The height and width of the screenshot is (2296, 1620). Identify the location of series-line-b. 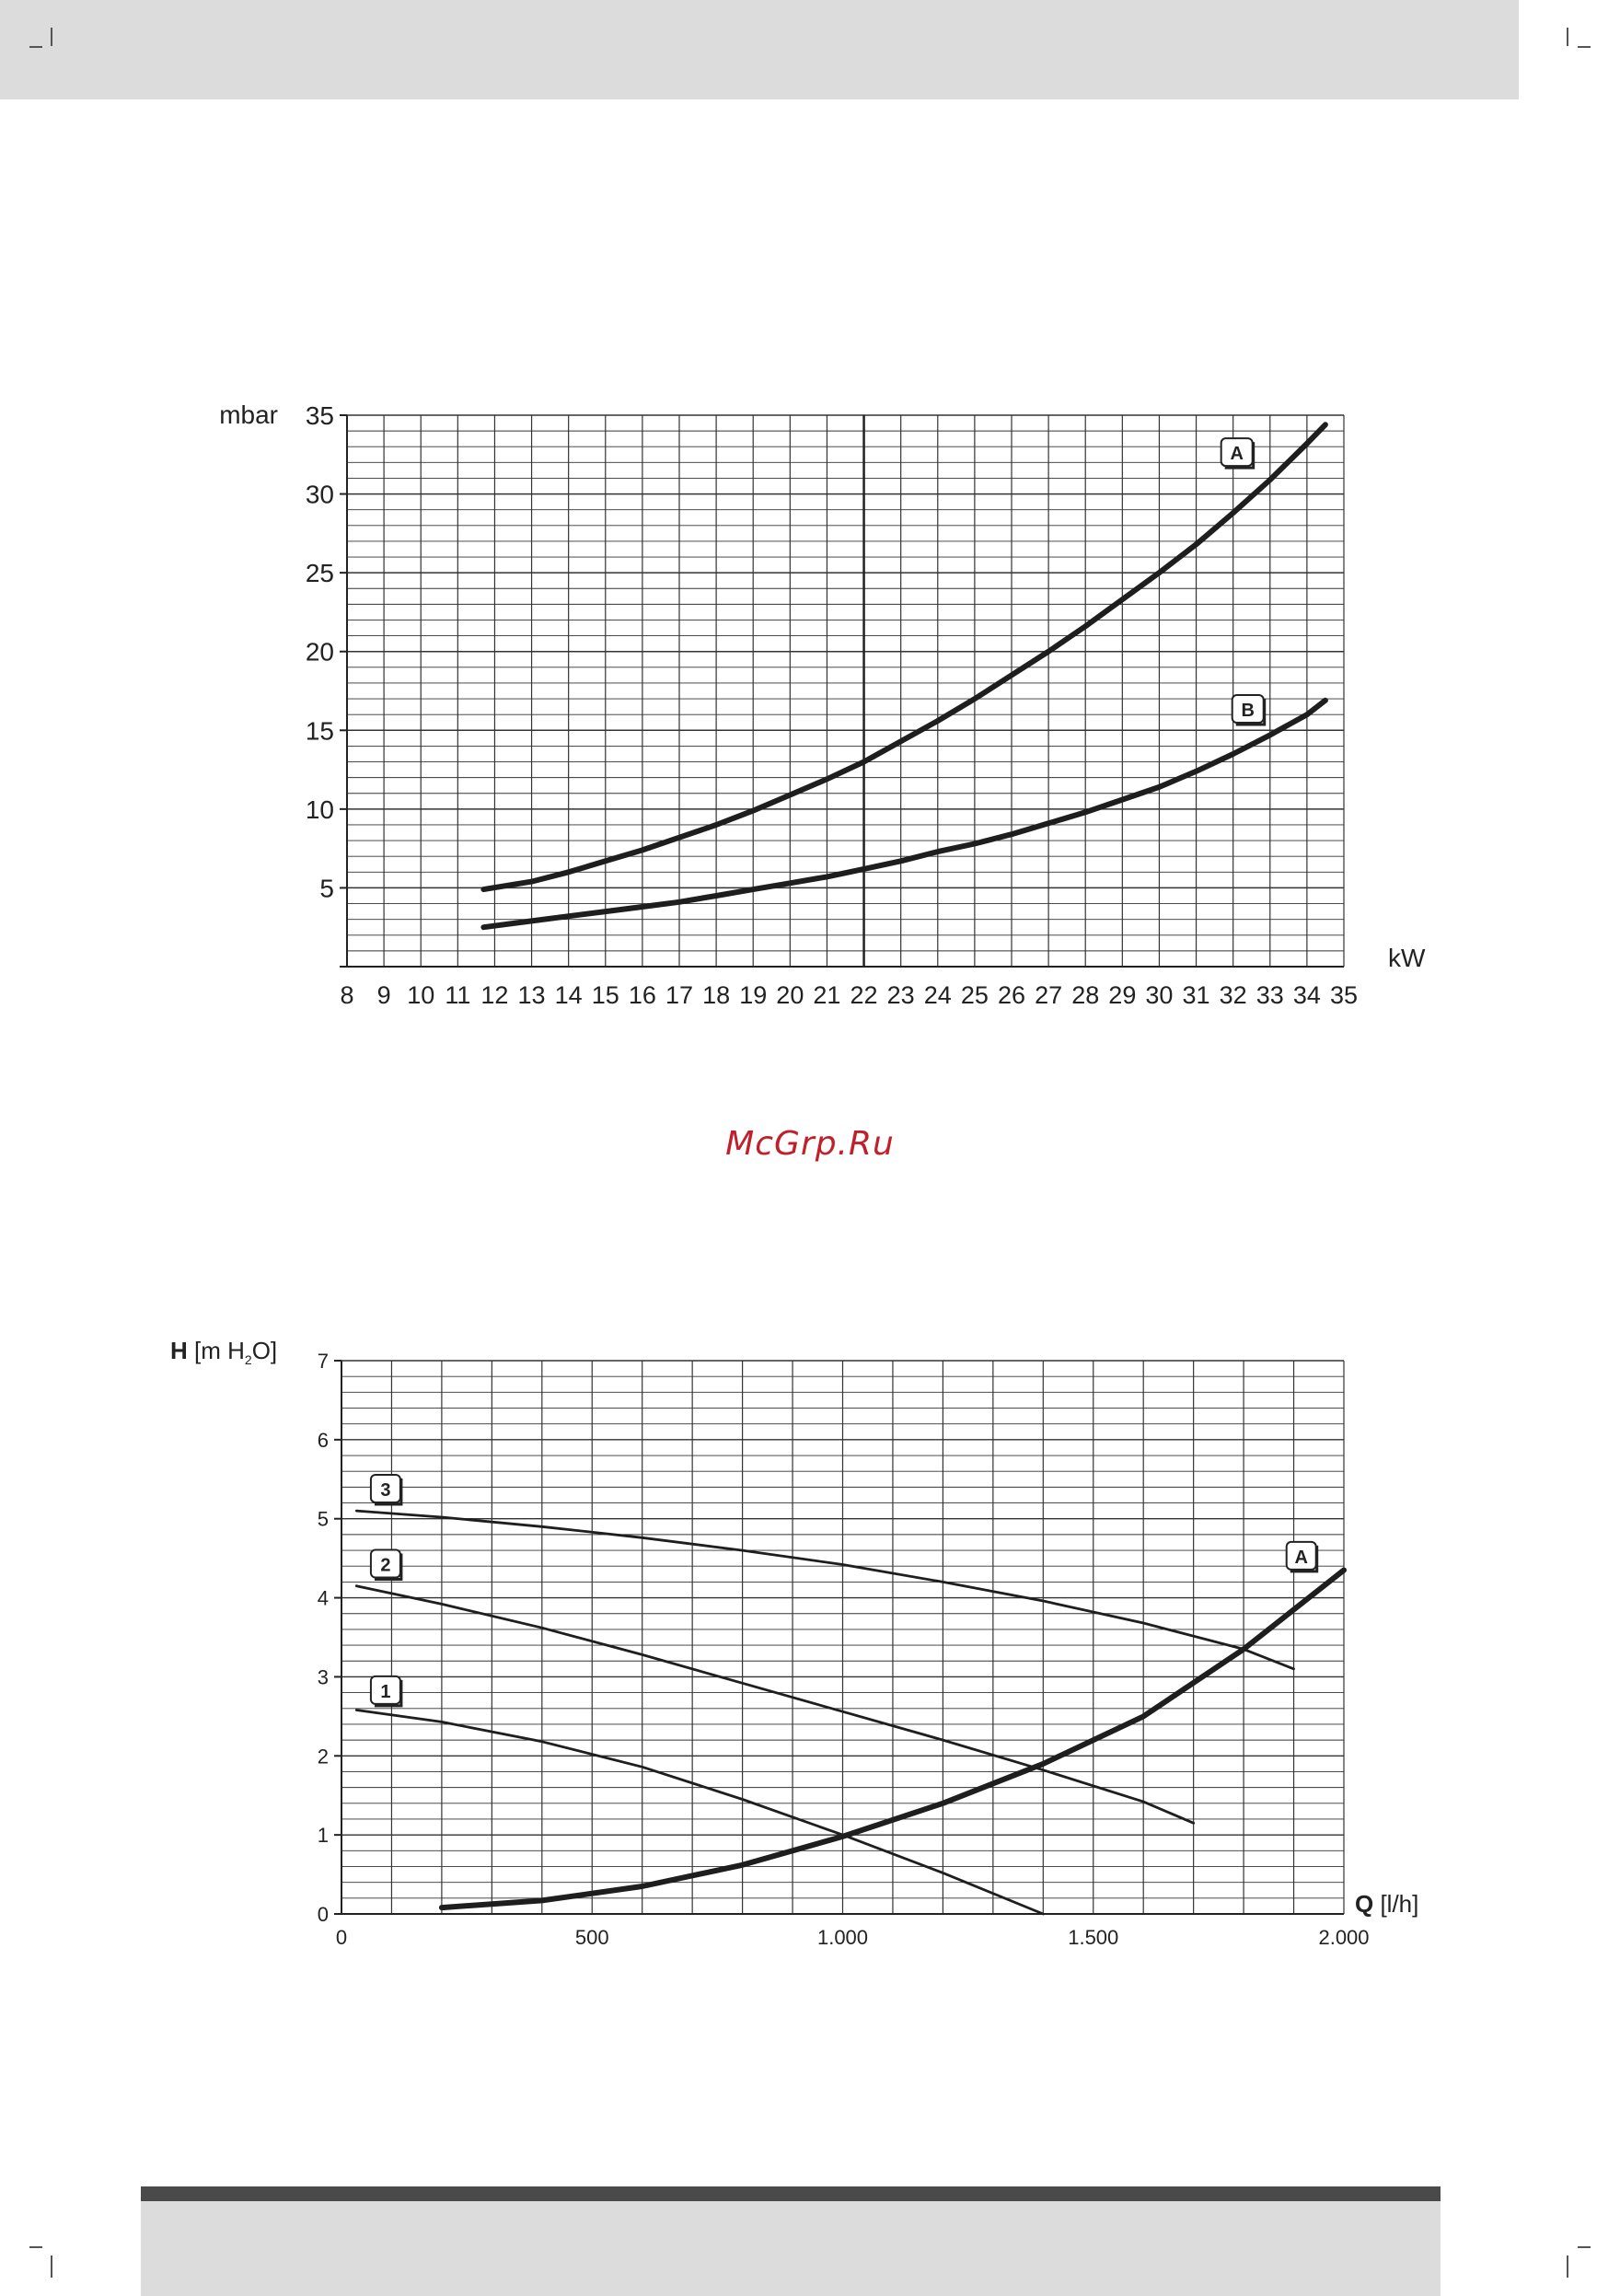
(904, 814).